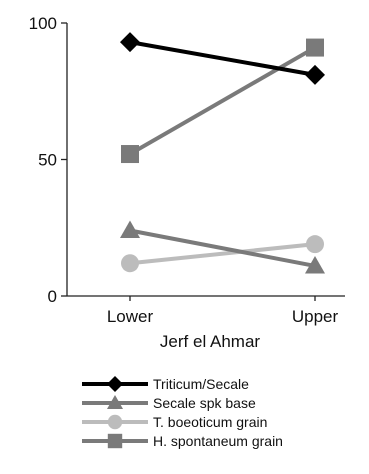 This screenshot has width=369, height=474. I want to click on legend-item: T. boeoticum grain, so click(174, 422).